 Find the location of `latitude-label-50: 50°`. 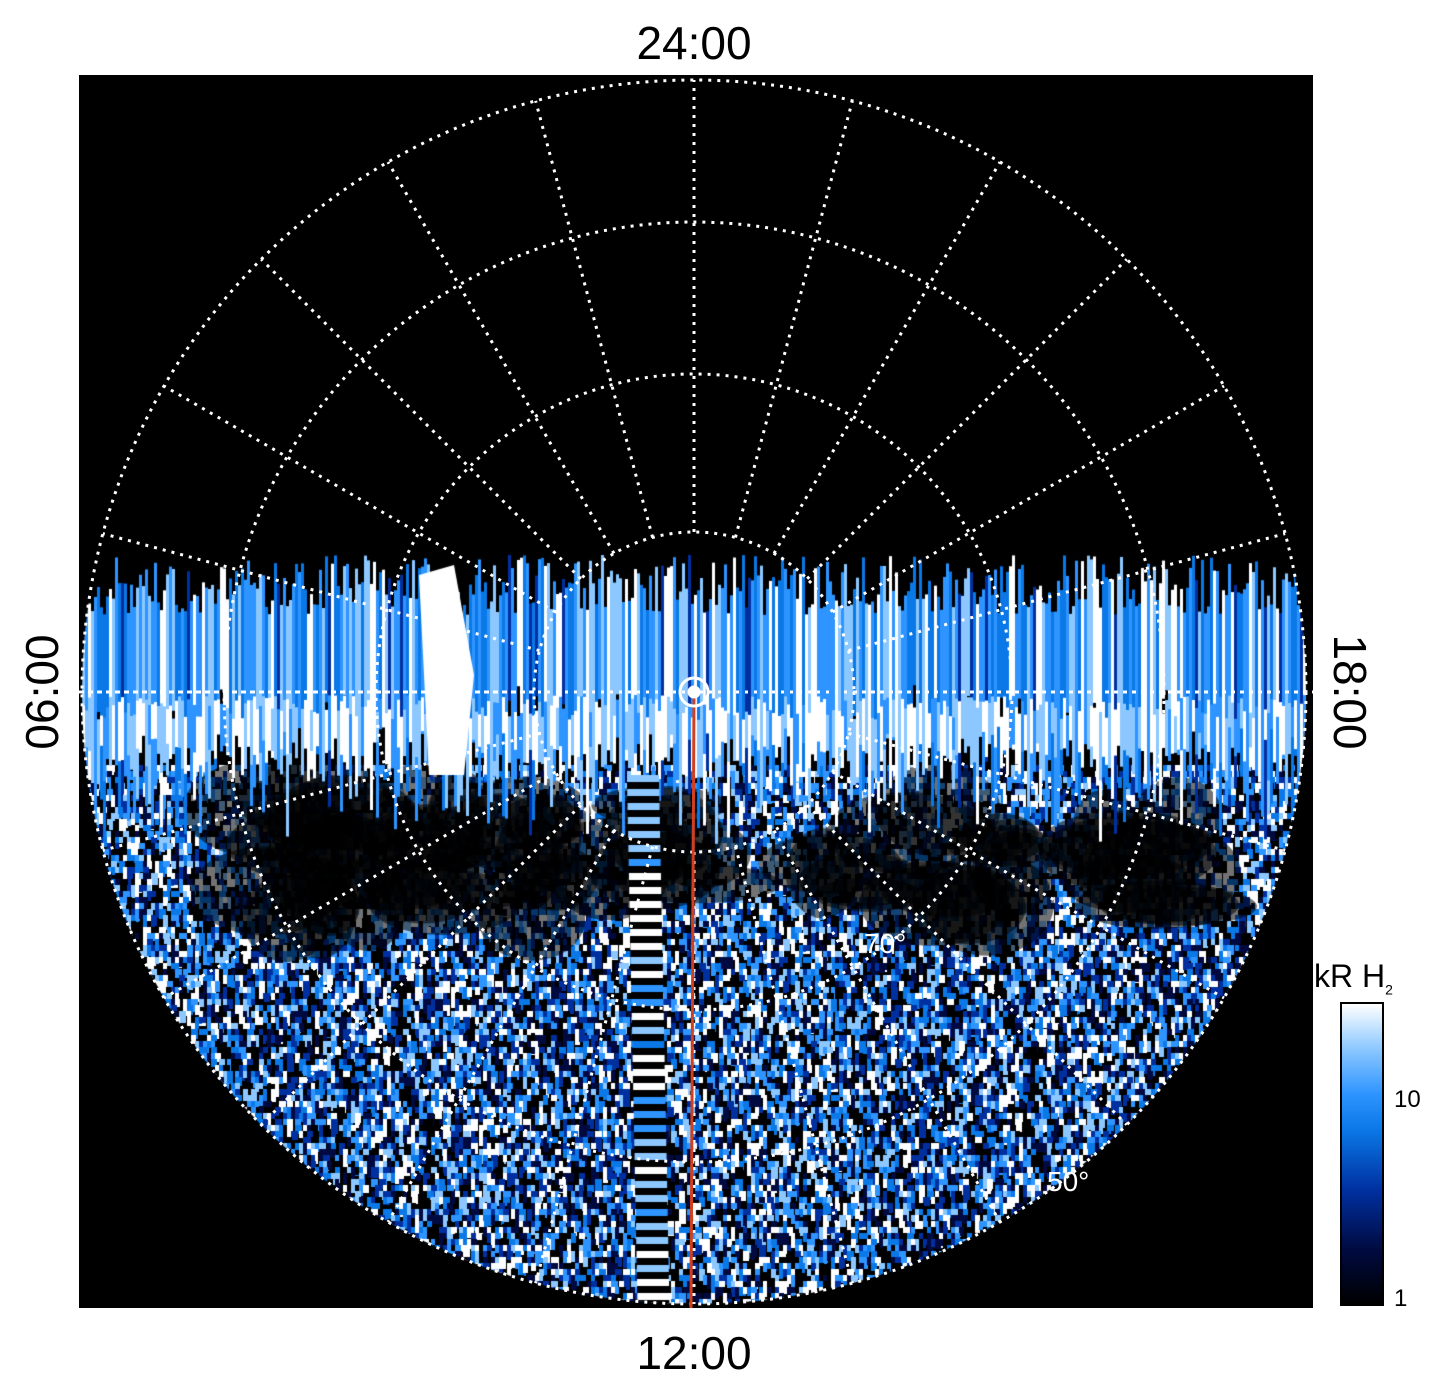

latitude-label-50: 50° is located at coordinates (1068, 1181).